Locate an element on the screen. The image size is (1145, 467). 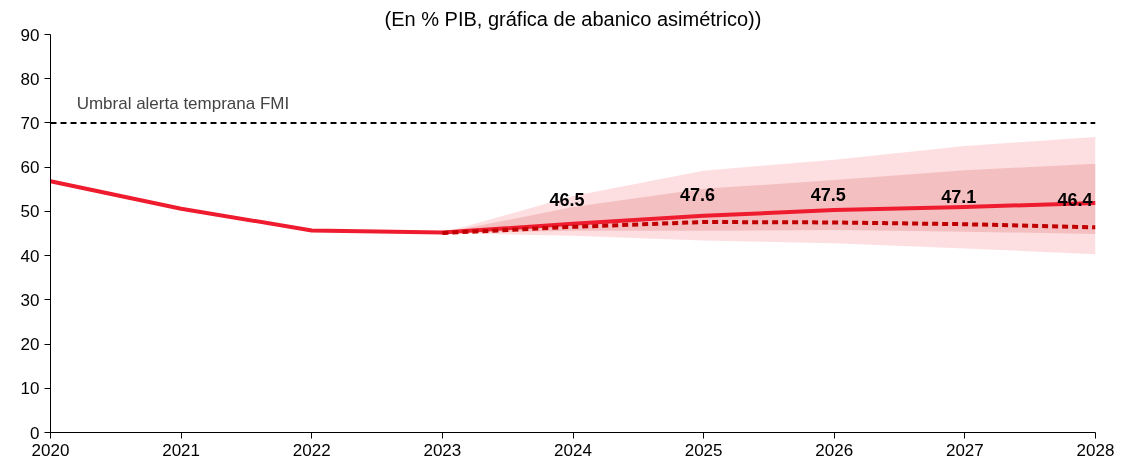
data-label: 47.1 is located at coordinates (959, 197).